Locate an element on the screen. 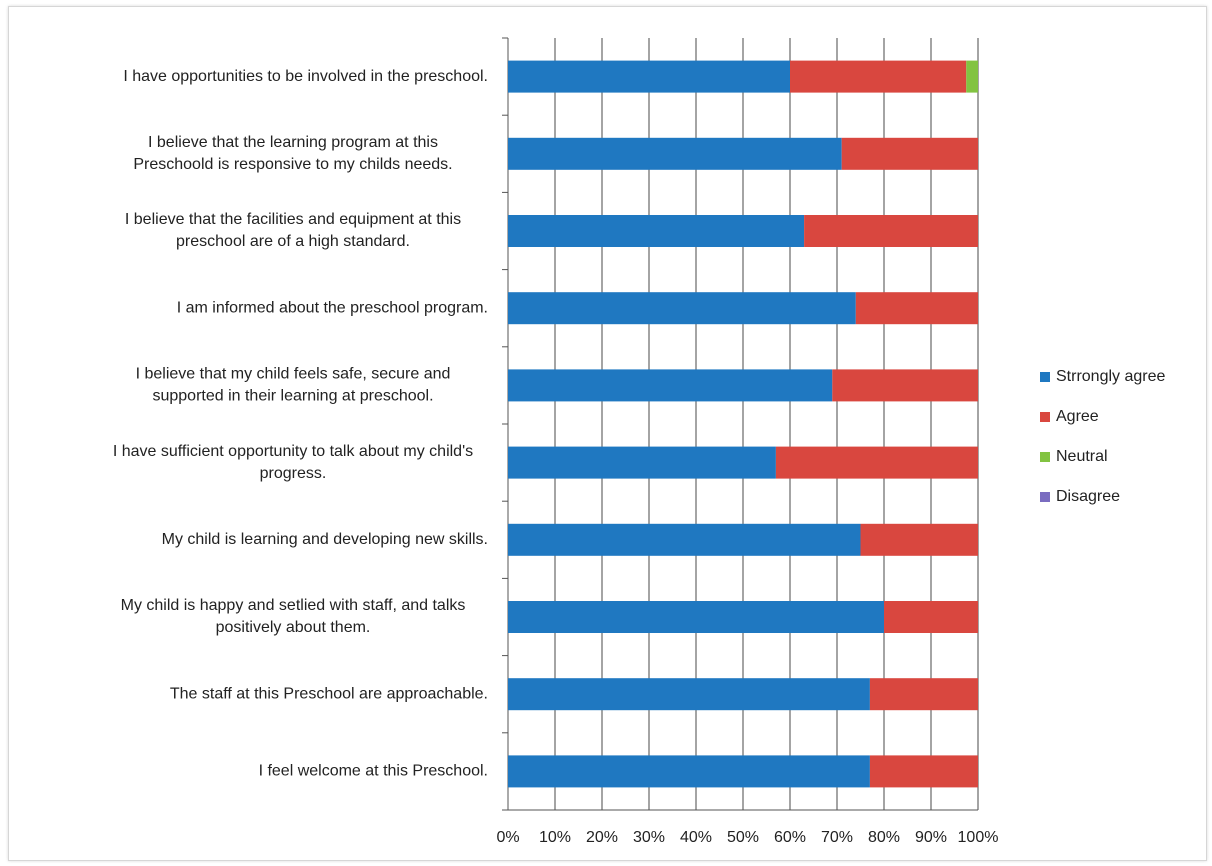 The width and height of the screenshot is (1212, 866). x-tick-label: 100% is located at coordinates (978, 837).